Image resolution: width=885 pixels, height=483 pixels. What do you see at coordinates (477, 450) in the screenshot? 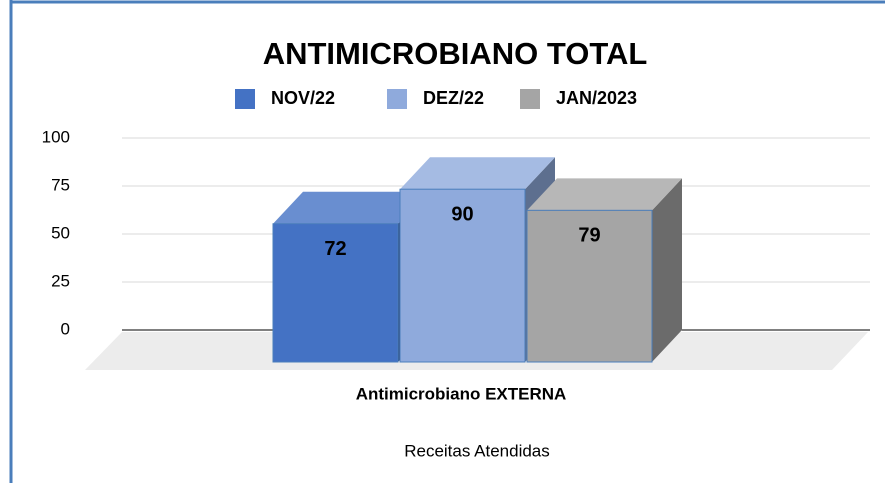
I see `x-axis-title: Receitas Atendidas` at bounding box center [477, 450].